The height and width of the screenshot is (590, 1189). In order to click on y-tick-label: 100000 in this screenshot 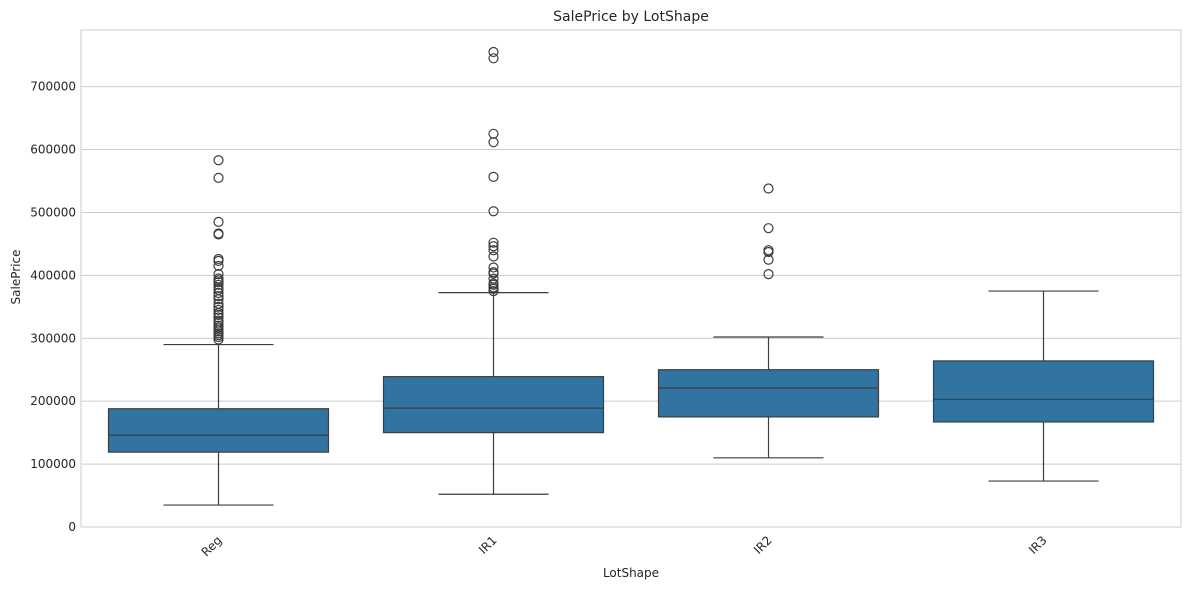, I will do `click(53, 464)`.